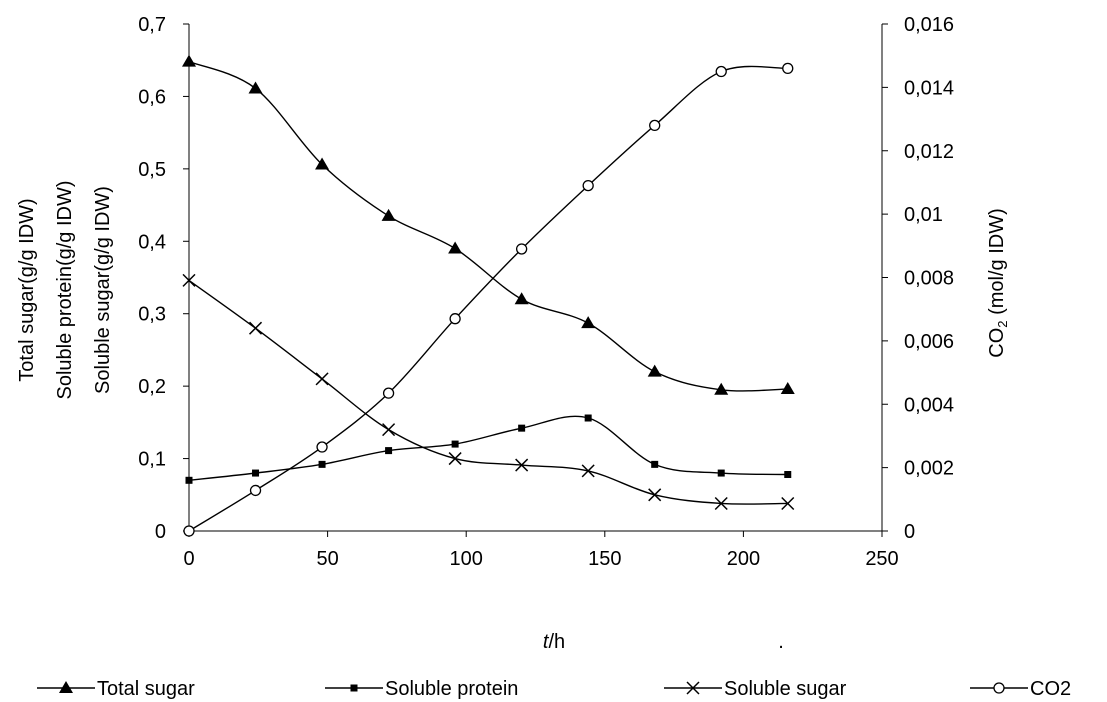 The width and height of the screenshot is (1107, 702). I want to click on legend-label-soluble-protein: Soluble protein, so click(451, 689).